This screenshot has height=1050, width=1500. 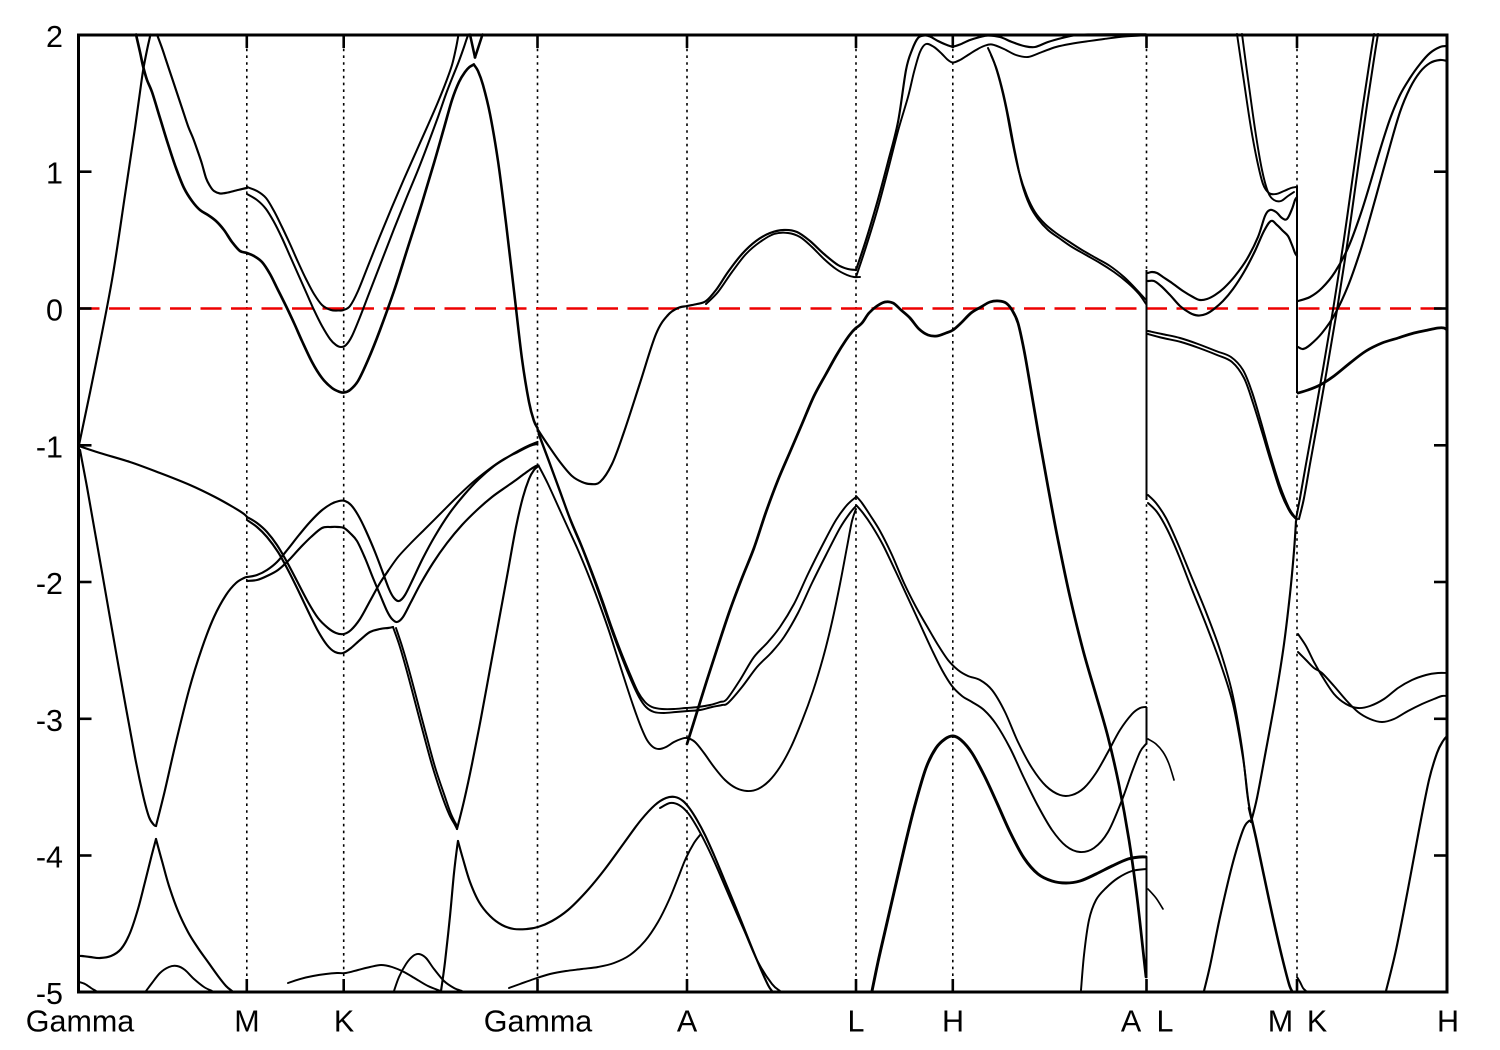 What do you see at coordinates (49, 584) in the screenshot?
I see `svg-text: -2` at bounding box center [49, 584].